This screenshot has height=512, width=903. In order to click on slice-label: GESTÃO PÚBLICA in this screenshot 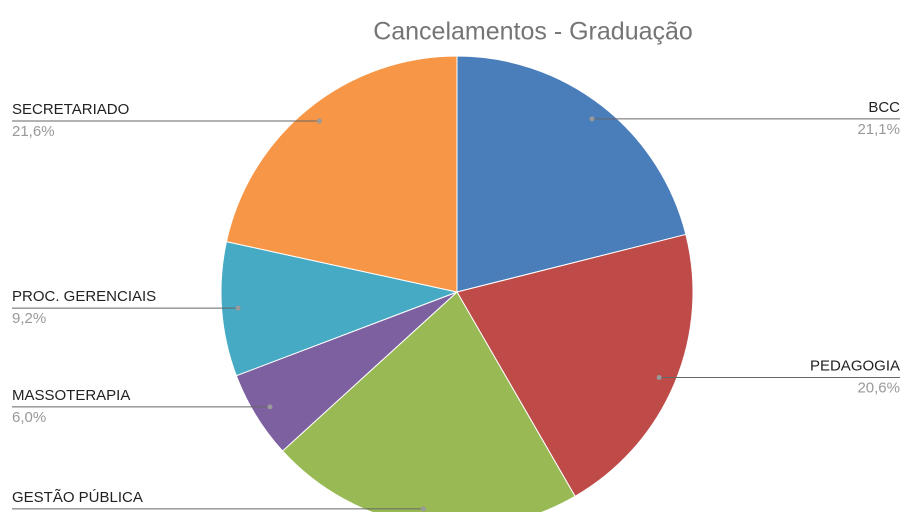, I will do `click(77, 497)`.